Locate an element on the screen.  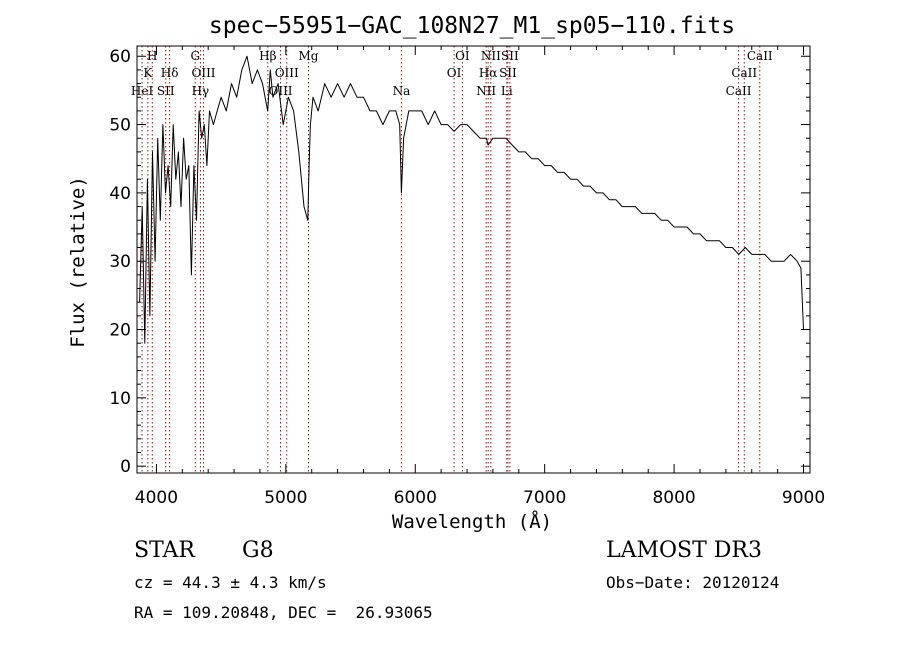
x-axis-label: Wavelength (Å) is located at coordinates (472, 521).